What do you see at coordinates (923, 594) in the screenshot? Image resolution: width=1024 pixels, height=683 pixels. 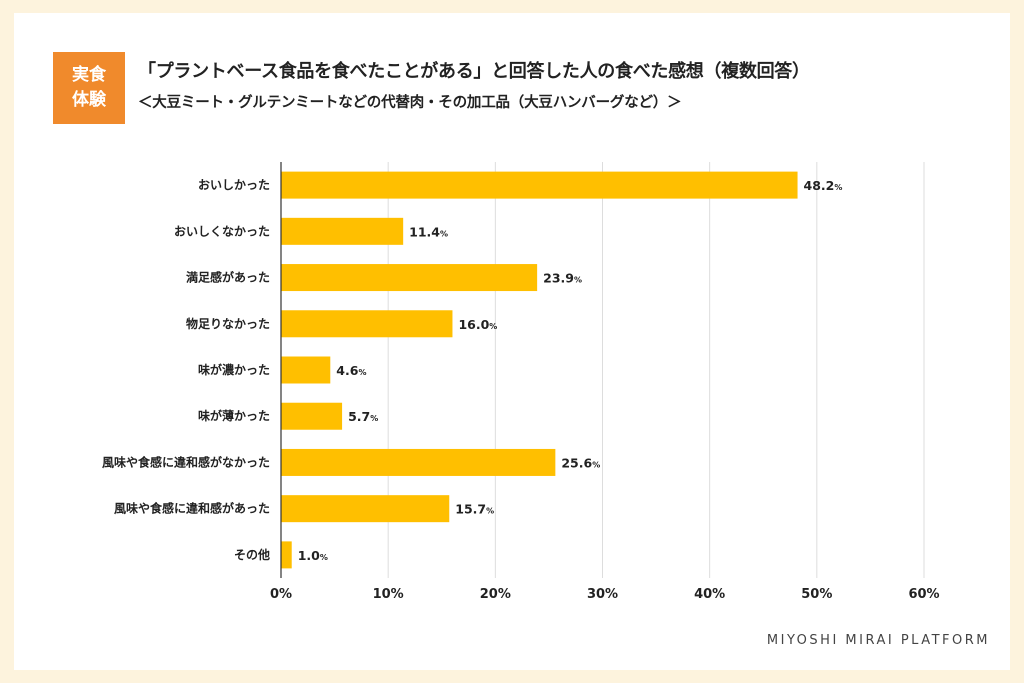 I see `x-tick-label: 60%` at bounding box center [923, 594].